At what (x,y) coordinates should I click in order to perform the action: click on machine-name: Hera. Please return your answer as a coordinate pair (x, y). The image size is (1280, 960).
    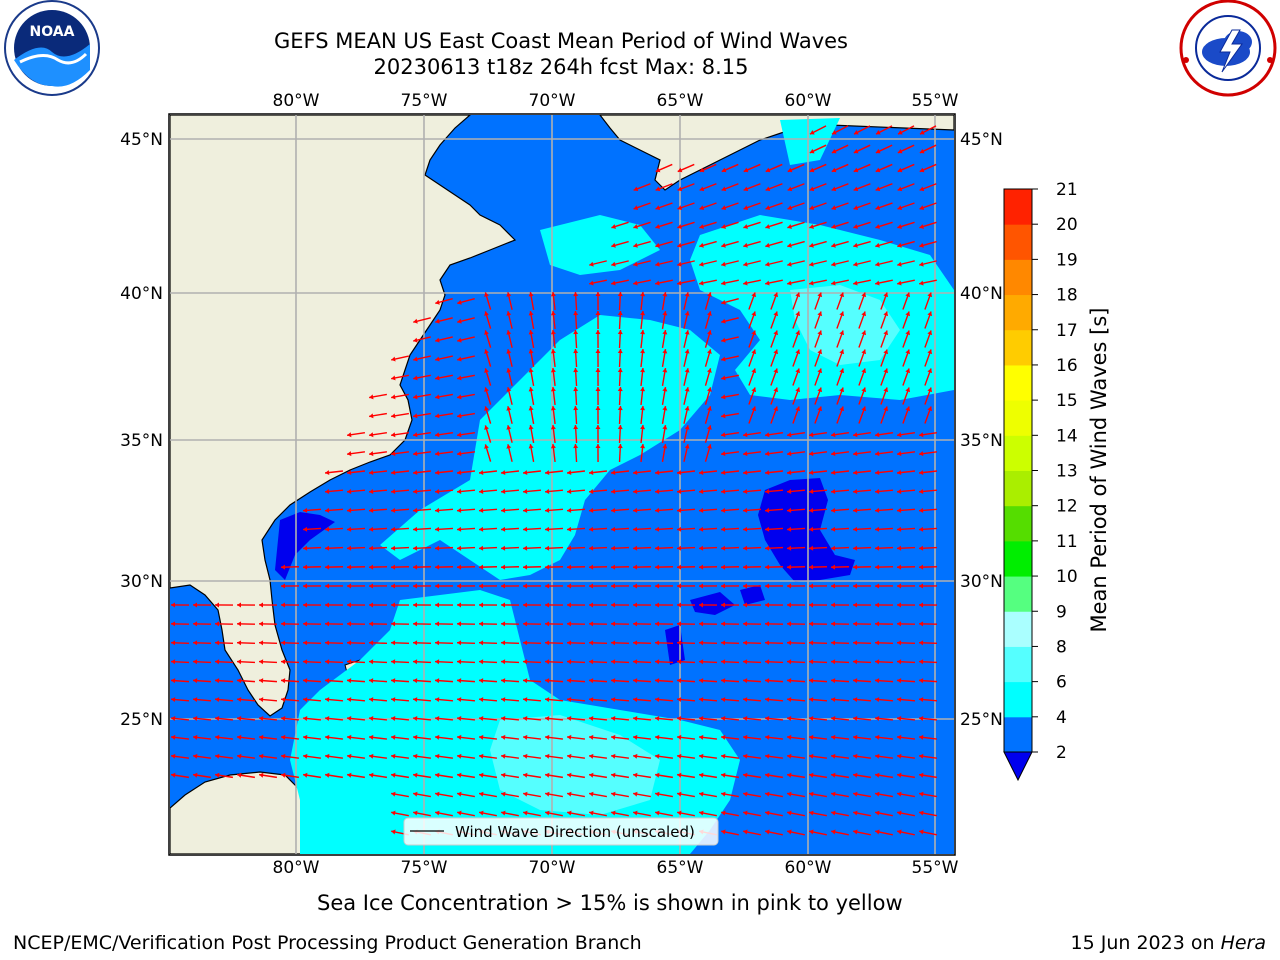
    Looking at the image, I should click on (1243, 943).